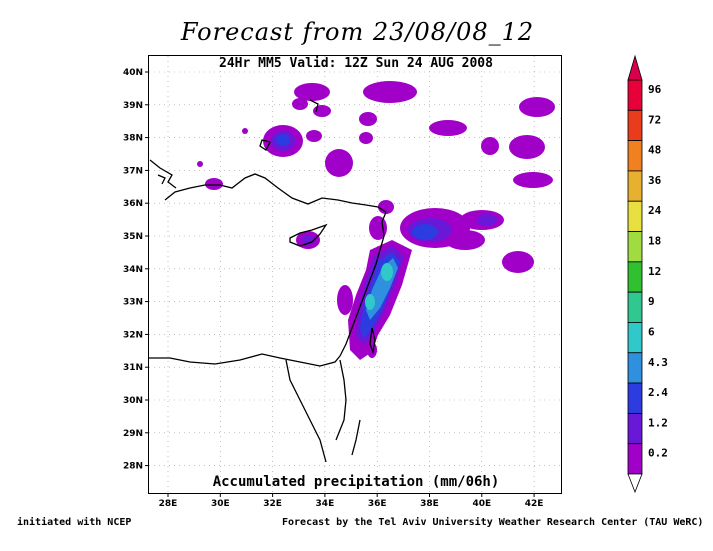 Image resolution: width=713 pixels, height=551 pixels. What do you see at coordinates (133, 303) in the screenshot?
I see `lat-label: 33N` at bounding box center [133, 303].